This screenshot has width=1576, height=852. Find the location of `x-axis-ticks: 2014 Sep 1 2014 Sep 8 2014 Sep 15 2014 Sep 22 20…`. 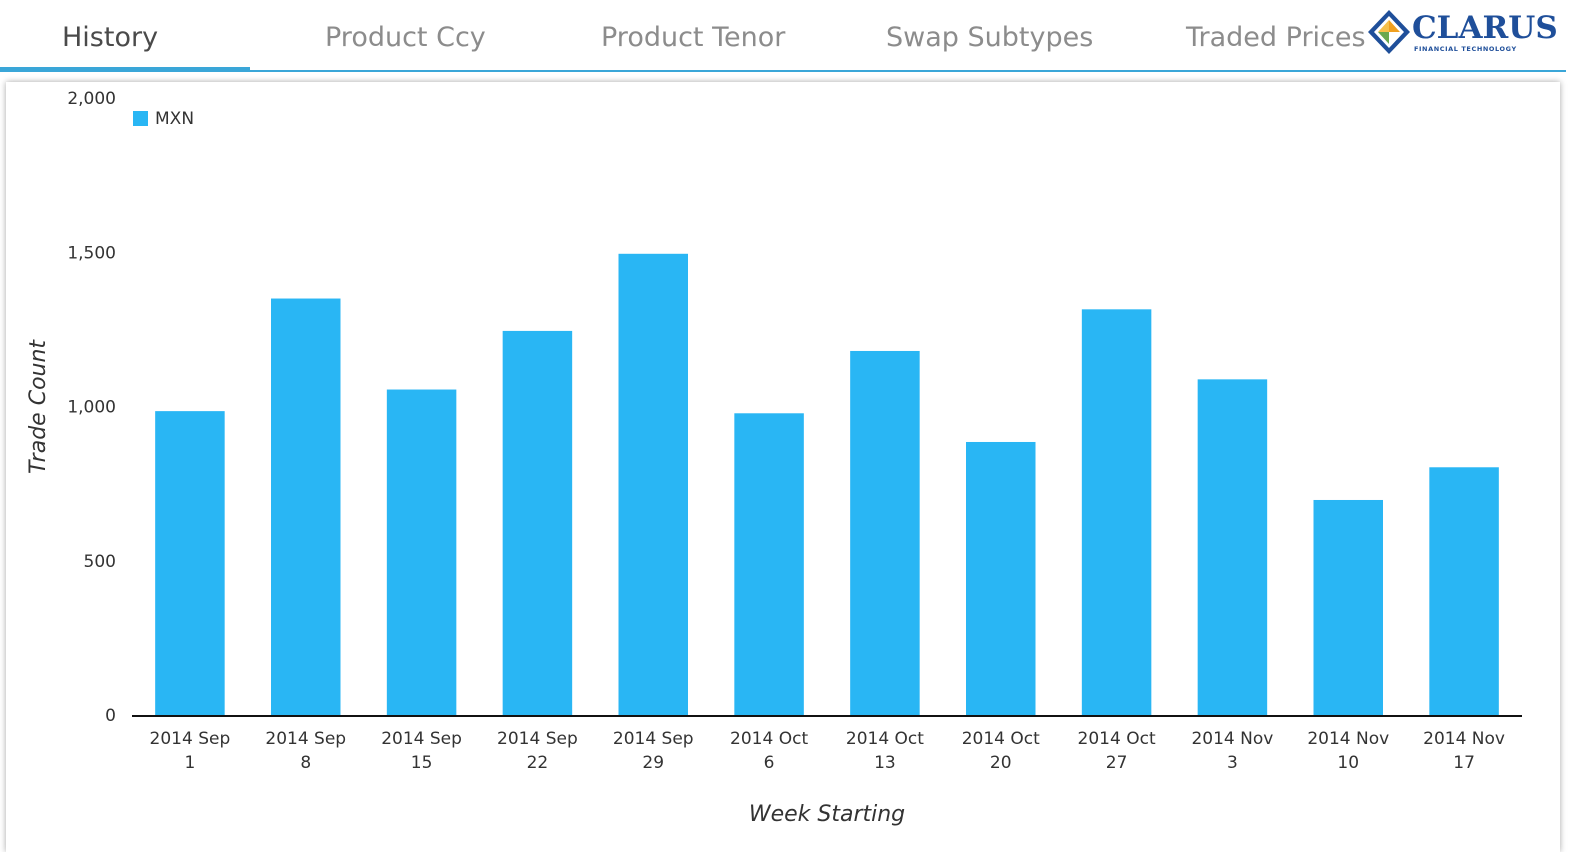

x-axis-ticks: 2014 Sep 1 2014 Sep 8 2014 Sep 15 2014 Sep 22 20… is located at coordinates (827, 751).